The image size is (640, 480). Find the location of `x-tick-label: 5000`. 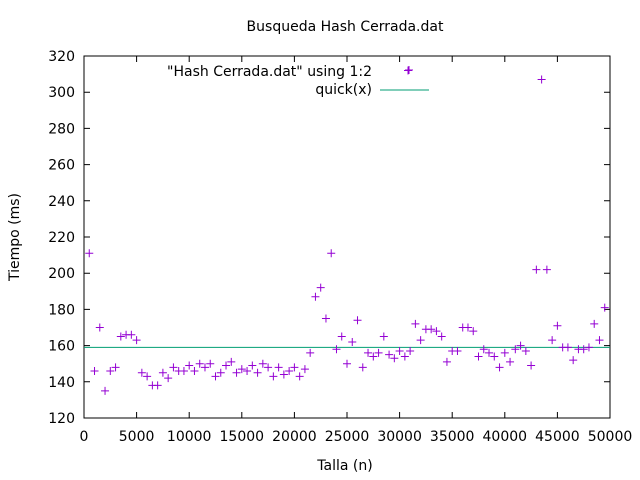

x-tick-label: 5000 is located at coordinates (137, 437).